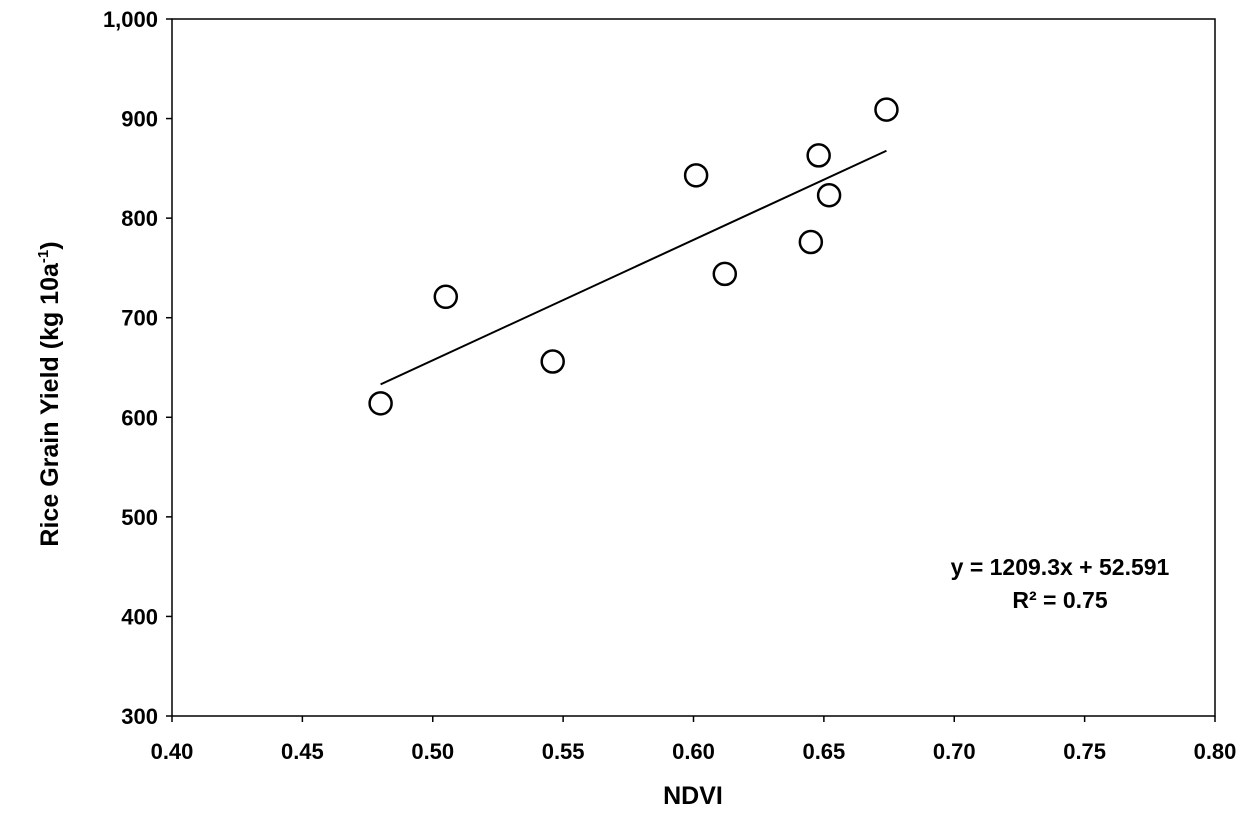 Image resolution: width=1259 pixels, height=814 pixels. Describe the element at coordinates (139, 716) in the screenshot. I see `y-tick-label: 300` at that location.